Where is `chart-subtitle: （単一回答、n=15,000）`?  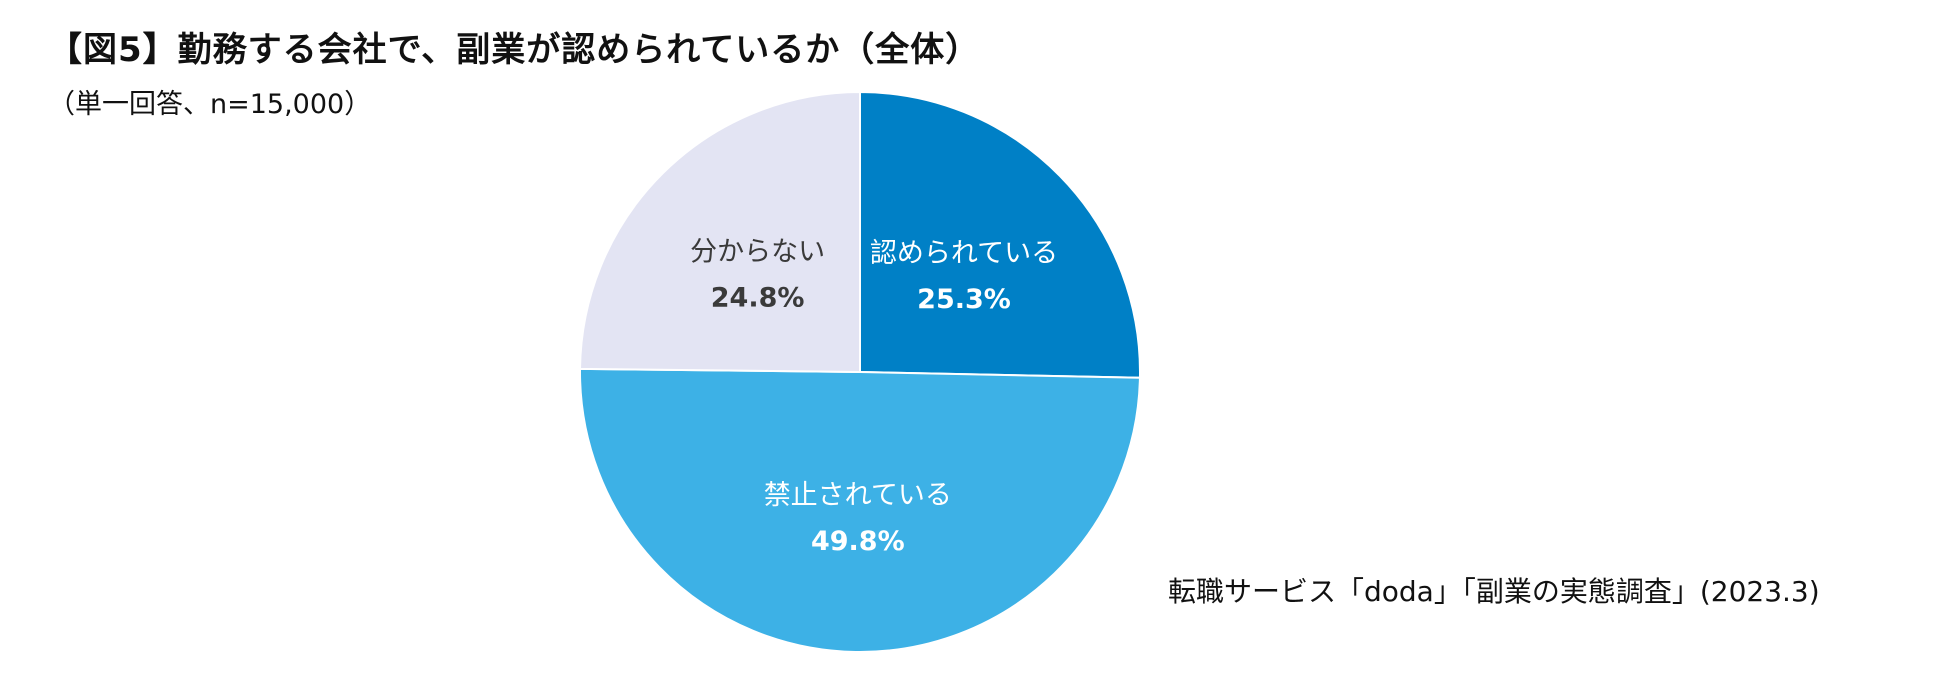
chart-subtitle: （単一回答、n=15,000） is located at coordinates (210, 104).